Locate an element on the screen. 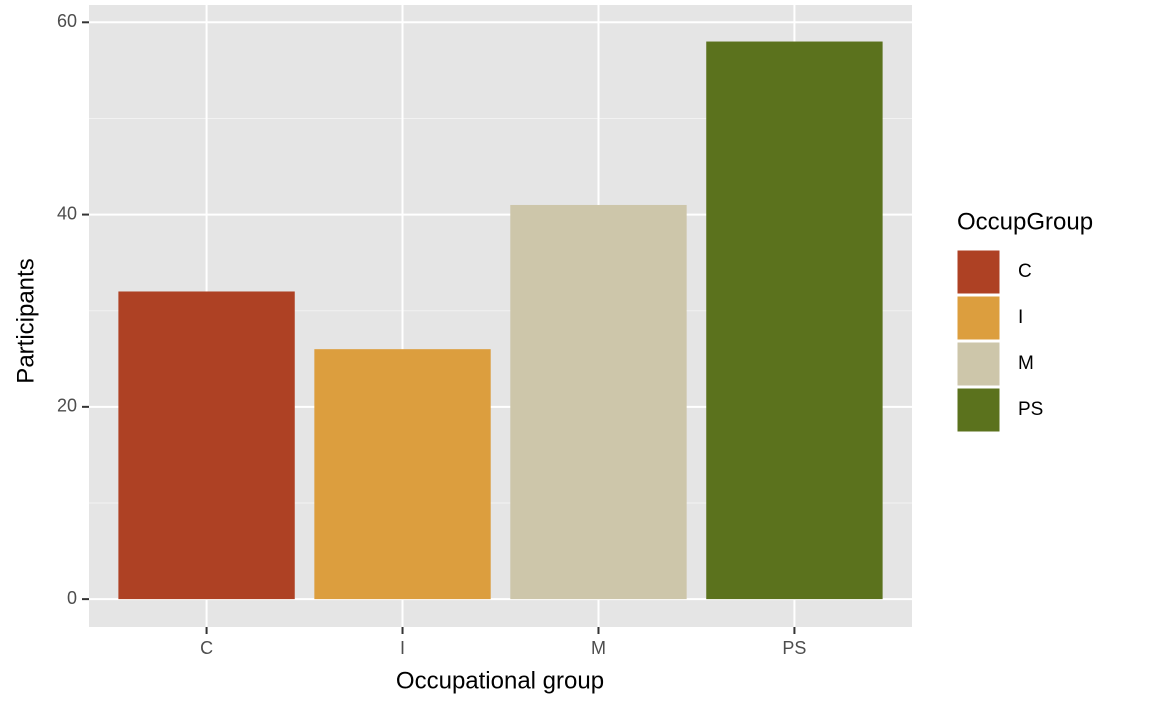 Image resolution: width=1152 pixels, height=711 pixels. y-tick-label: 20 is located at coordinates (67, 406).